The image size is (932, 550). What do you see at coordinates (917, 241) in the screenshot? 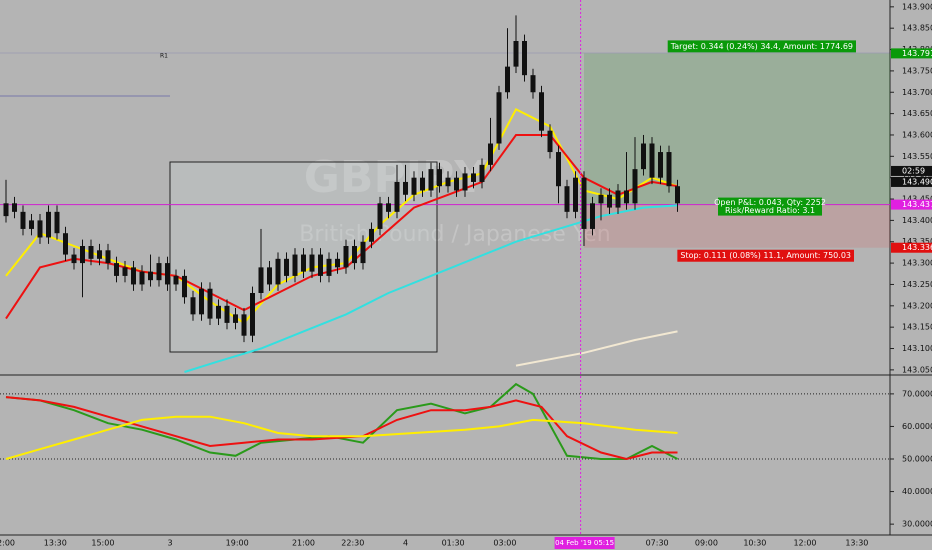
I see `y-tick-label: 143.350` at bounding box center [917, 241].